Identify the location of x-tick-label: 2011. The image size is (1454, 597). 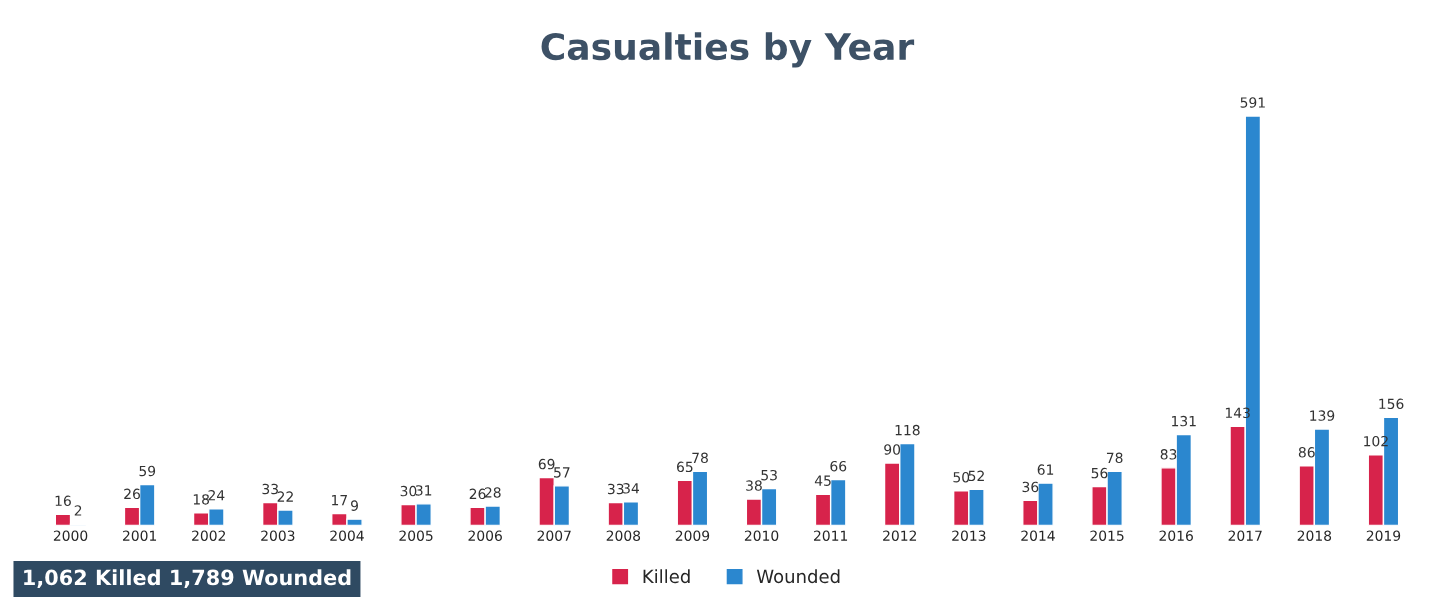
(831, 535).